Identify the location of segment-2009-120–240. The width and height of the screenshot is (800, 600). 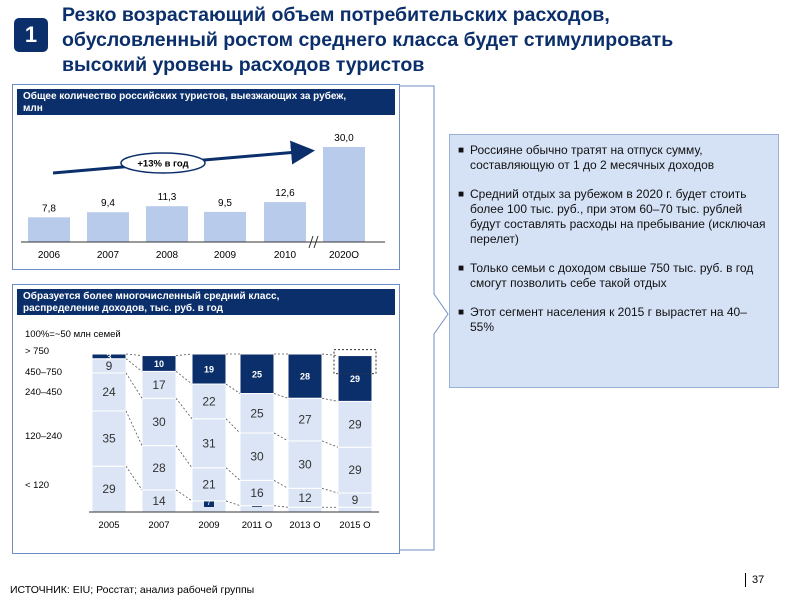
(209, 484).